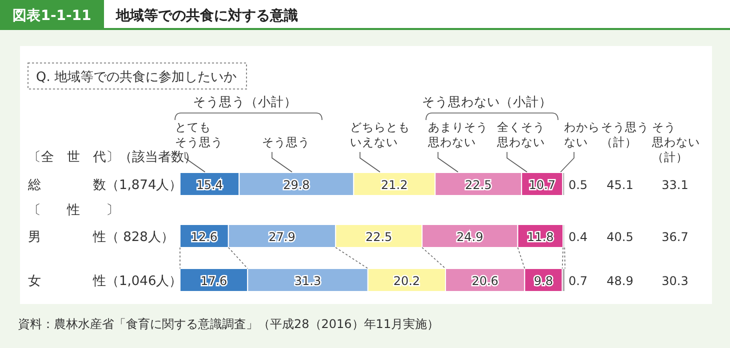 Image resolution: width=730 pixels, height=348 pixels. Describe the element at coordinates (625, 134) in the screenshot. I see `text: そう思う（計）` at that location.